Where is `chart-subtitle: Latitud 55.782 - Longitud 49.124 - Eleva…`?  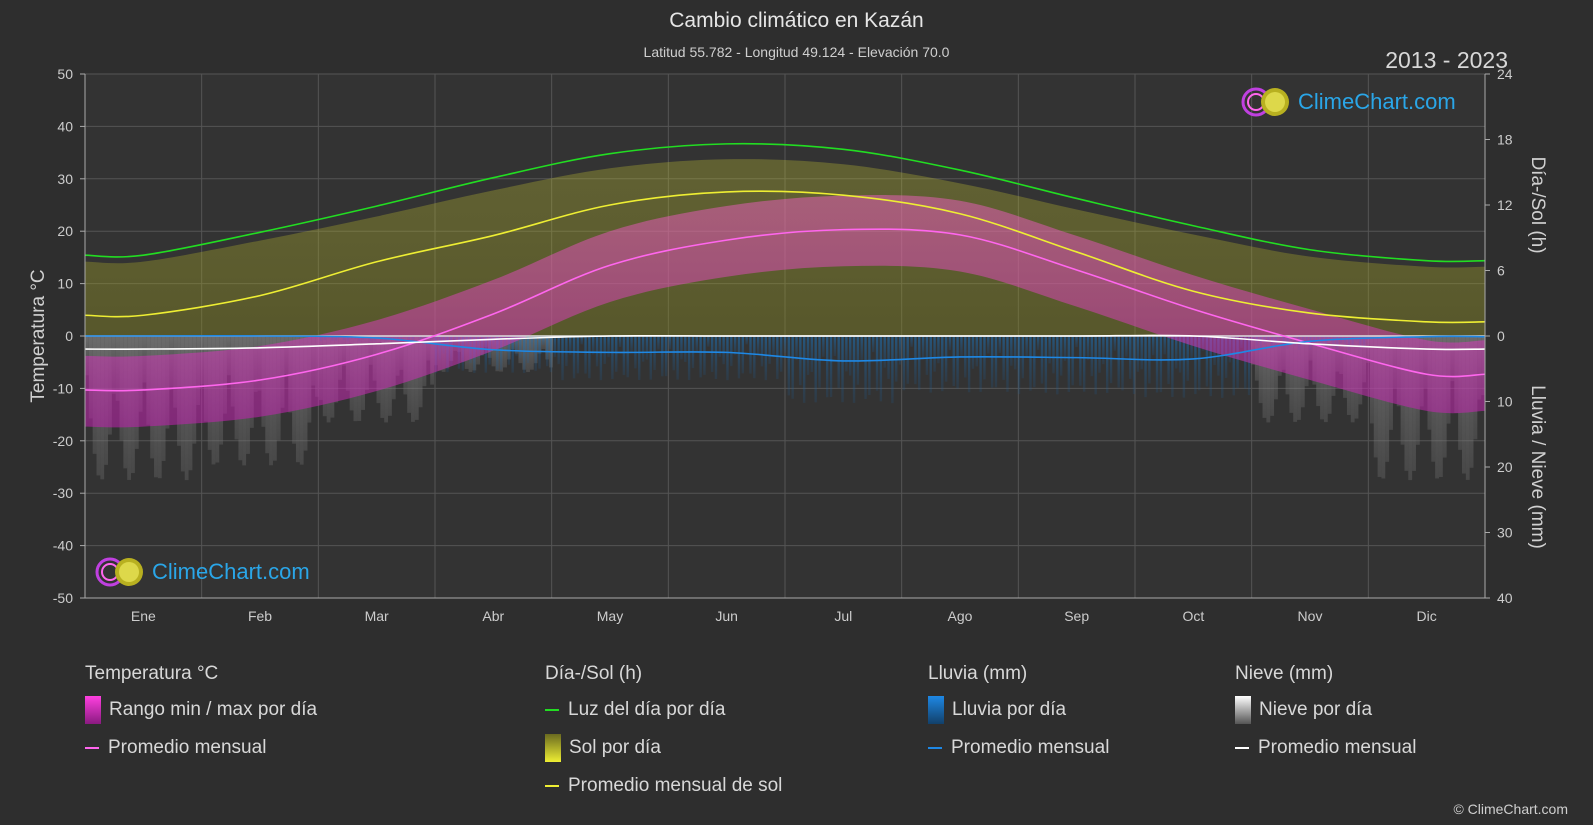
chart-subtitle: Latitud 55.782 - Longitud 49.124 - Eleva… is located at coordinates (796, 52).